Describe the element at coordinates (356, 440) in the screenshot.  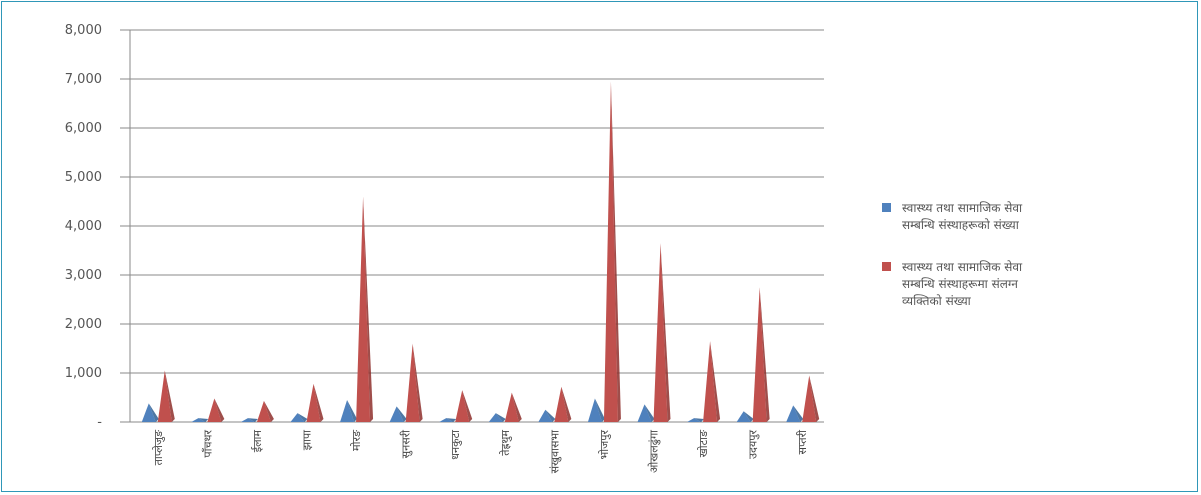
I see `x-tick-label: मोरङ` at that location.